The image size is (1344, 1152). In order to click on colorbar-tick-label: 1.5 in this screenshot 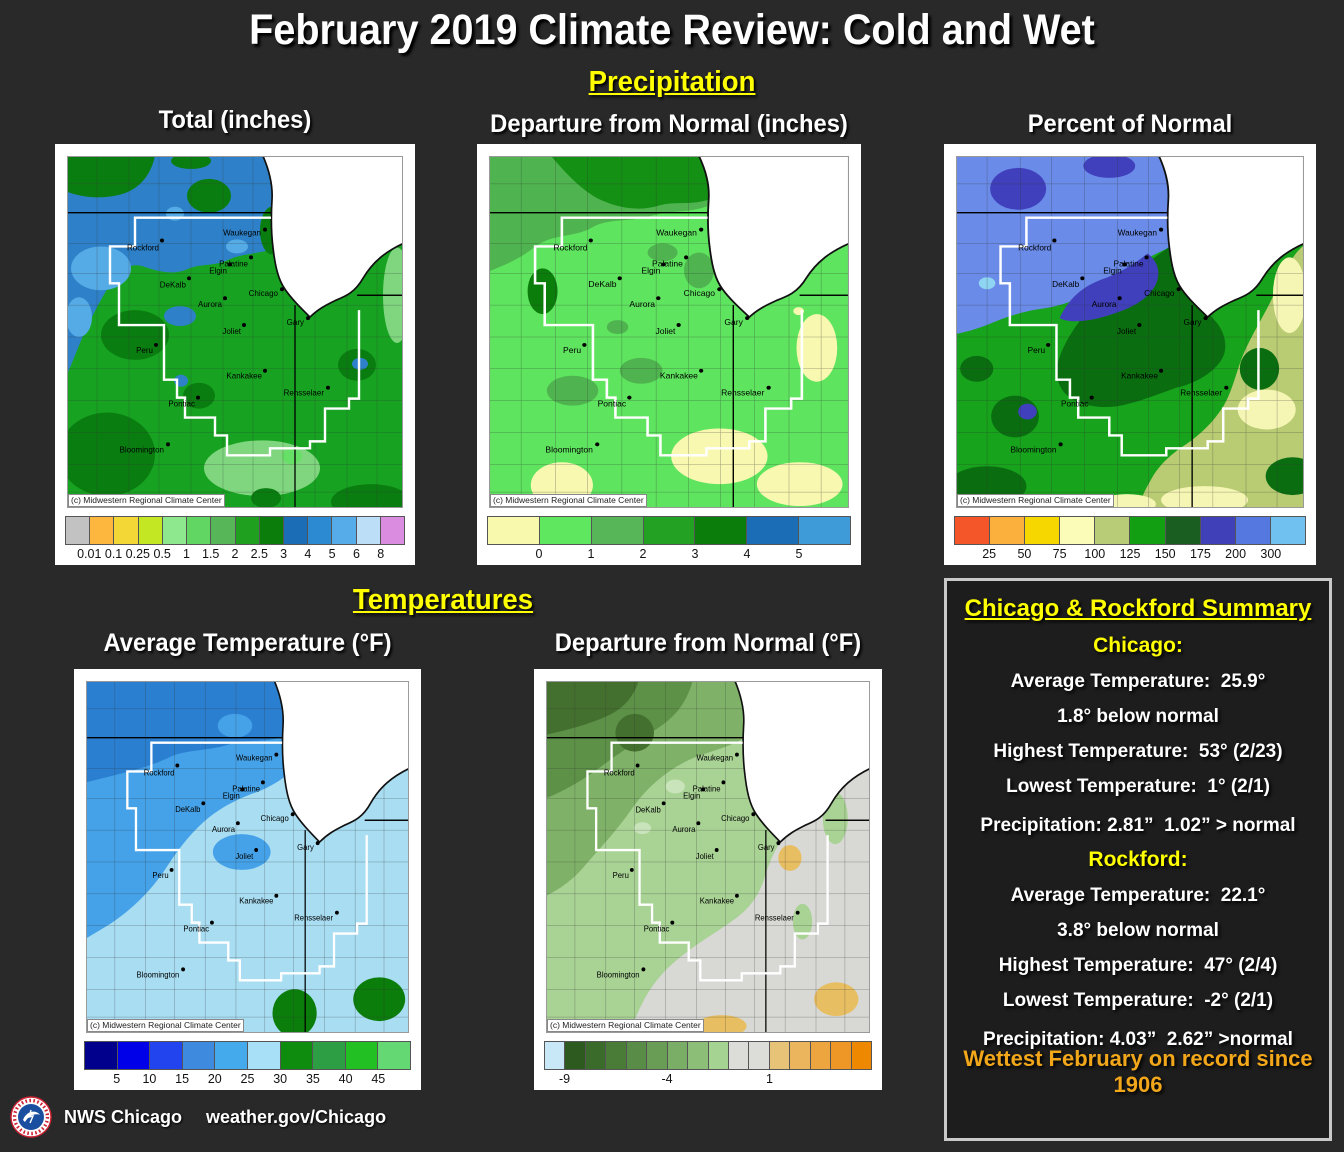, I will do `click(211, 554)`.